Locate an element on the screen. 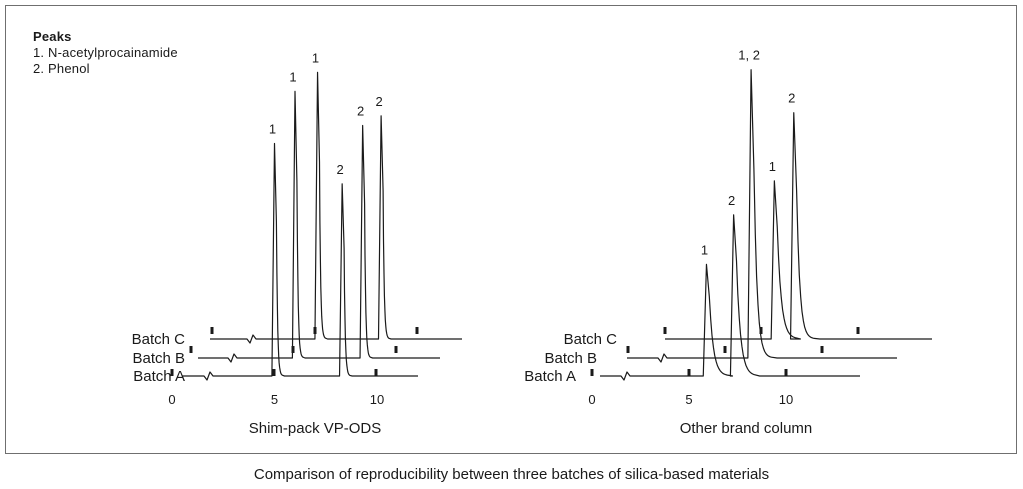 The image size is (1023, 489). legend-item-1: 1. N-acetylprocainamide is located at coordinates (105, 52).